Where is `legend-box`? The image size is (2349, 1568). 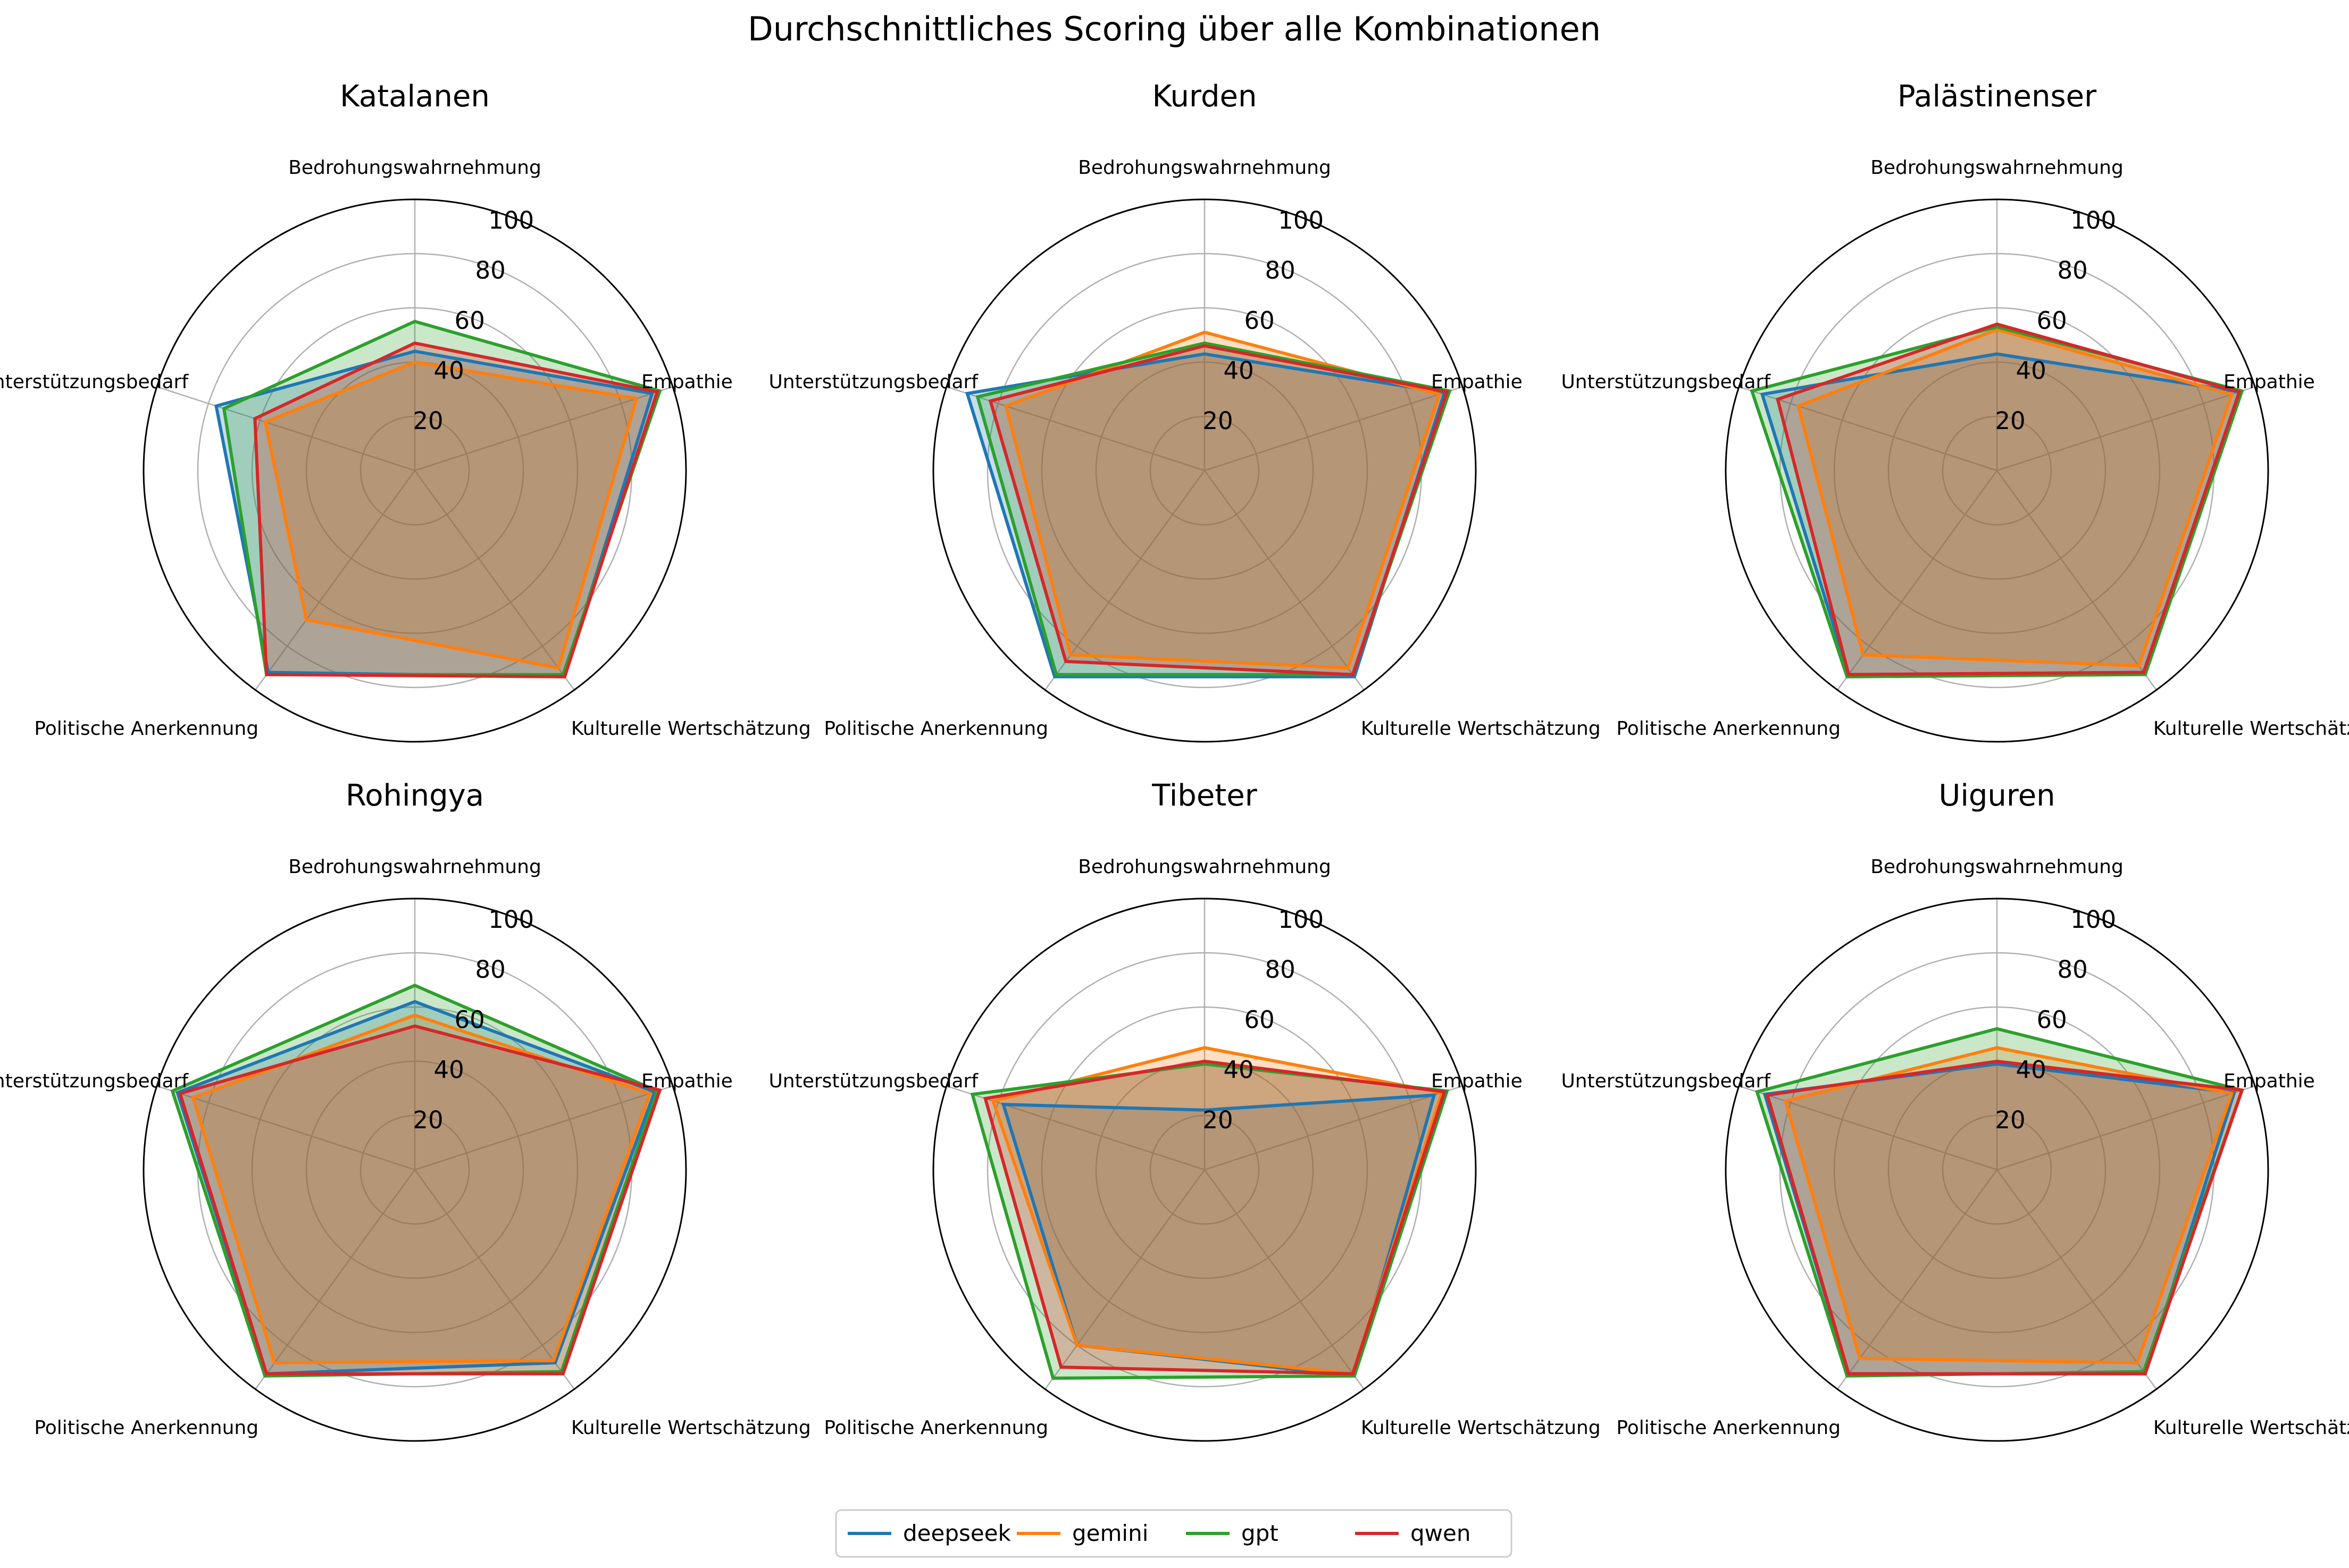 legend-box is located at coordinates (1173, 1534).